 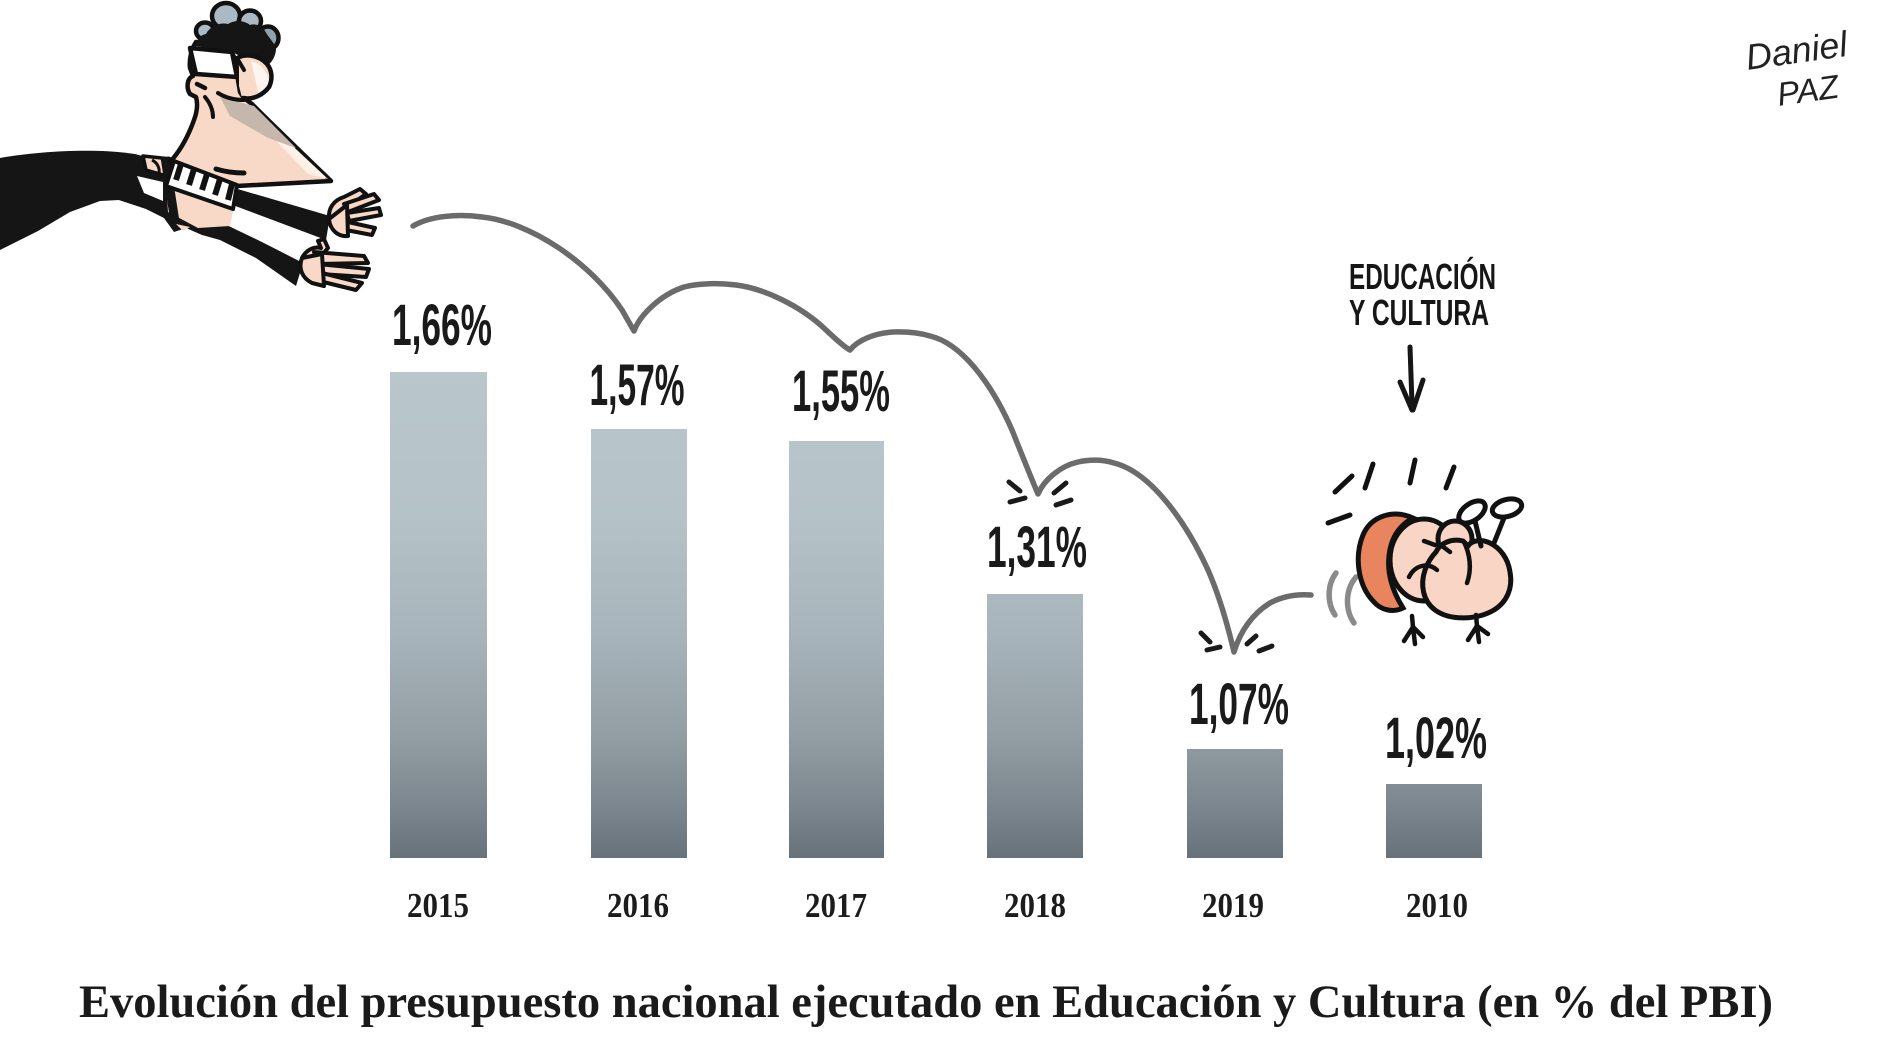 I want to click on svg-text: 1,31%, so click(x=1037, y=547).